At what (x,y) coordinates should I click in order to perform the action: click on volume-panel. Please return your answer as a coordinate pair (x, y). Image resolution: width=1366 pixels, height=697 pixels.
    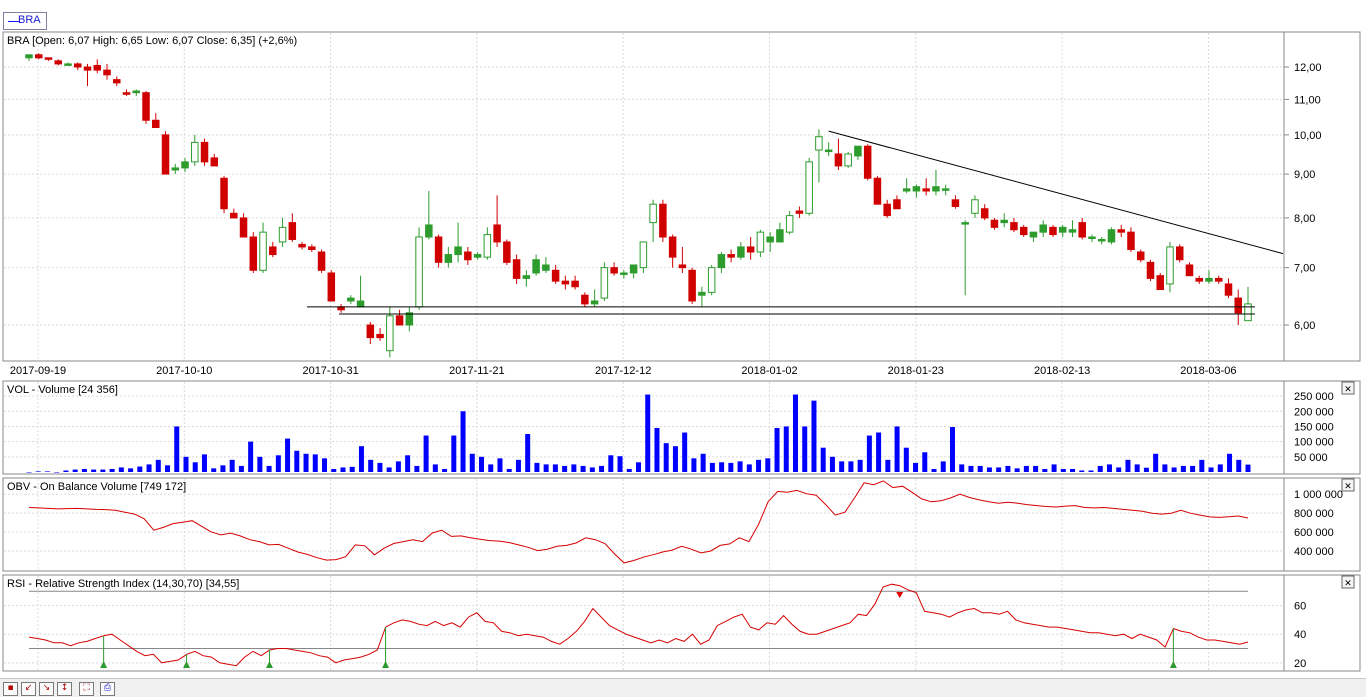
    Looking at the image, I should click on (643, 427).